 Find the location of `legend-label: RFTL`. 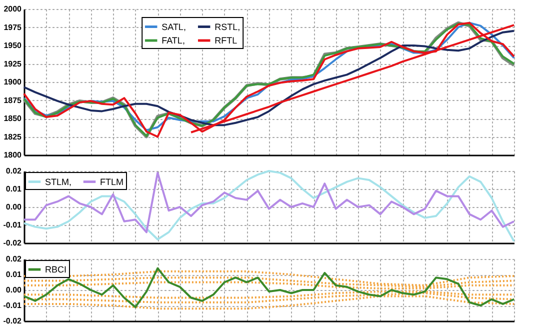

legend-label: RFTL is located at coordinates (226, 41).